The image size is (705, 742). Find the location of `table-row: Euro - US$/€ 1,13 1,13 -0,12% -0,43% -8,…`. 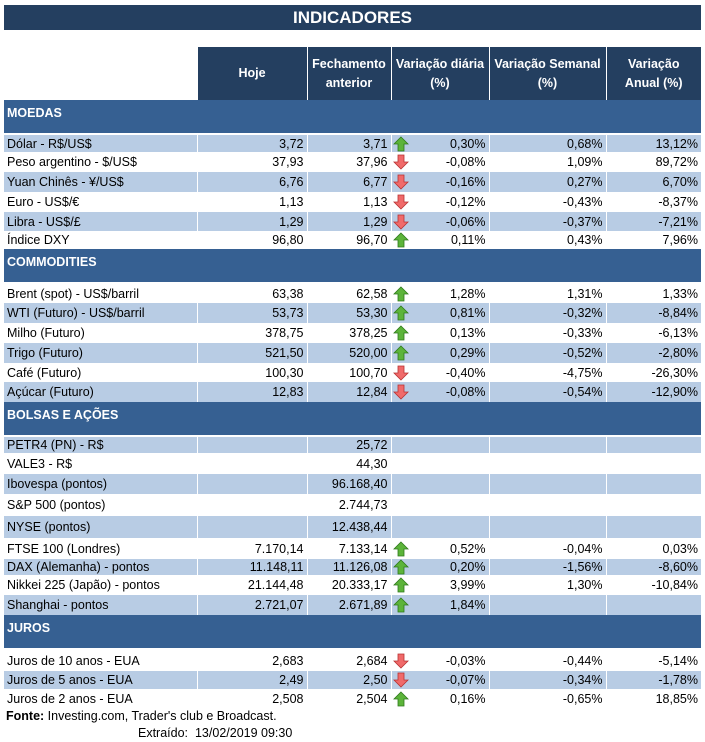

table-row: Euro - US$/€ 1,13 1,13 -0,12% -0,43% -8,… is located at coordinates (352, 202).